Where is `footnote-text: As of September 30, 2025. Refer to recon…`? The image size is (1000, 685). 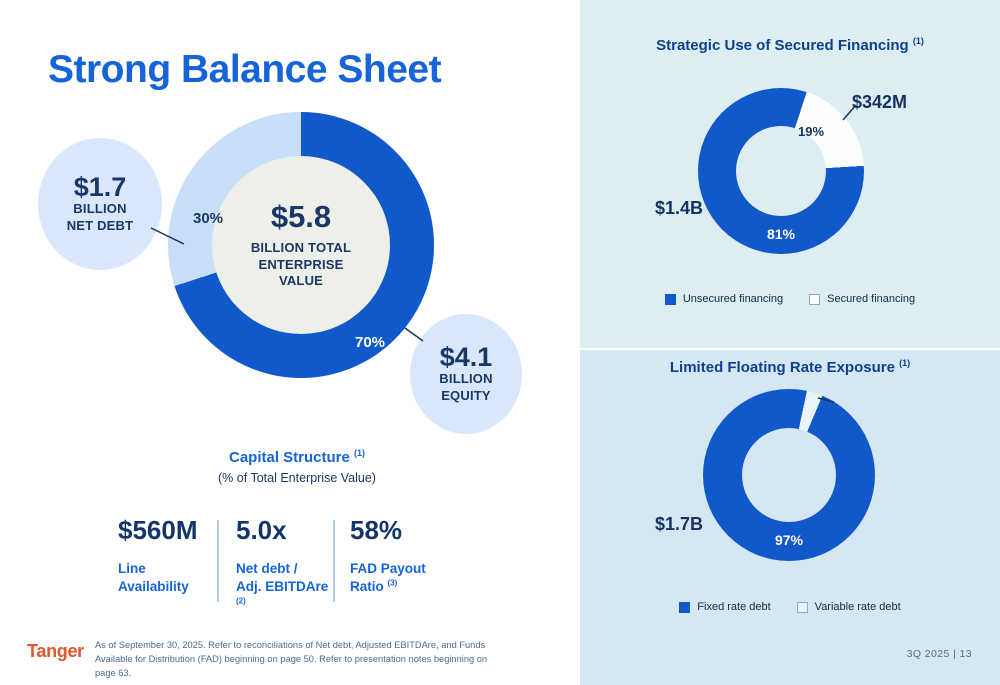 footnote-text: As of September 30, 2025. Refer to recon… is located at coordinates (291, 659).